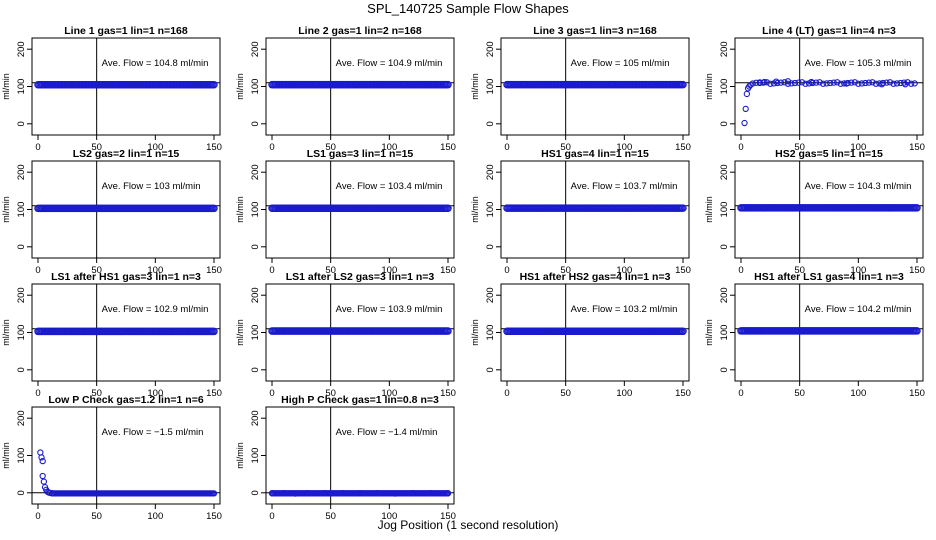  What do you see at coordinates (153, 432) in the screenshot?
I see `average-flow-annotation: Ave. Flow = −1.5 ml/min` at bounding box center [153, 432].